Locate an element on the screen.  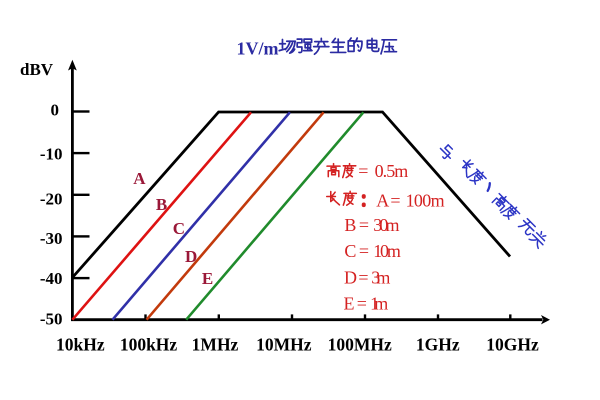
svg-text: 10MHz is located at coordinates (284, 345).